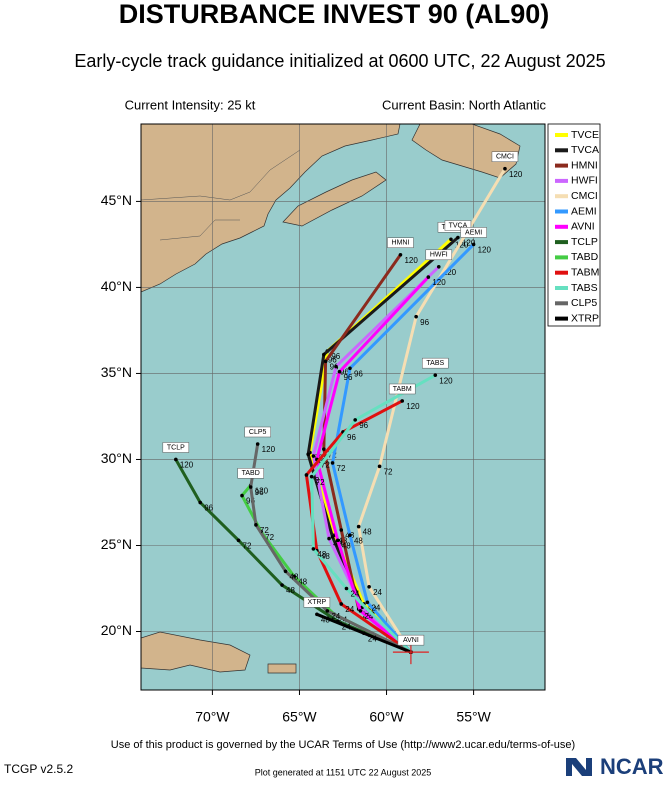  I want to click on y-tick-label: 25°N, so click(116, 544).